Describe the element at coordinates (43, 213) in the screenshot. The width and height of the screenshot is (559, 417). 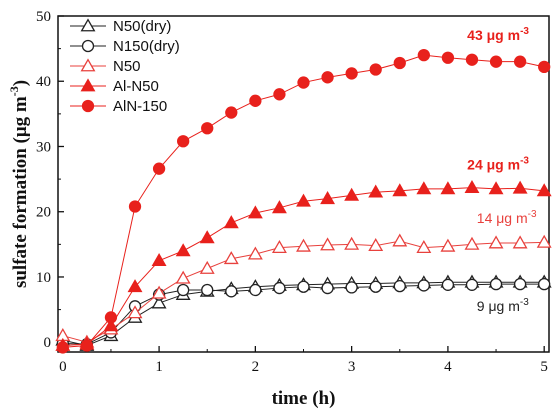
I see `y-tick-label: 20` at that location.